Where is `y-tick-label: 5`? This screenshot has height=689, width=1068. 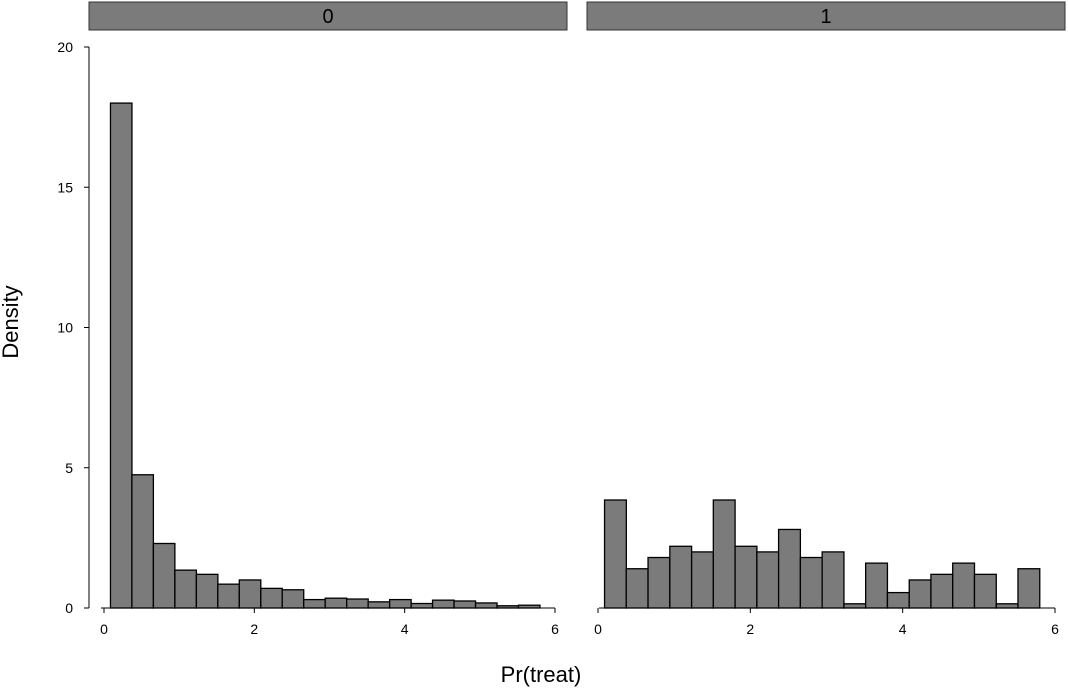 y-tick-label: 5 is located at coordinates (69, 468).